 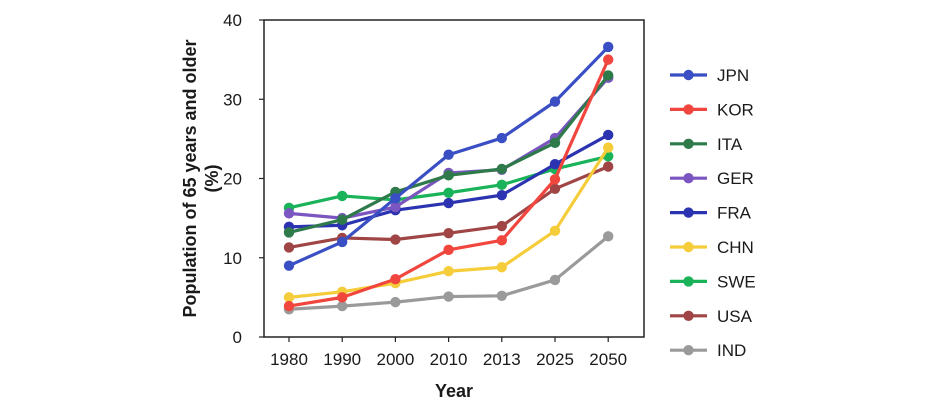 What do you see at coordinates (454, 391) in the screenshot?
I see `x-axis-title: Year` at bounding box center [454, 391].